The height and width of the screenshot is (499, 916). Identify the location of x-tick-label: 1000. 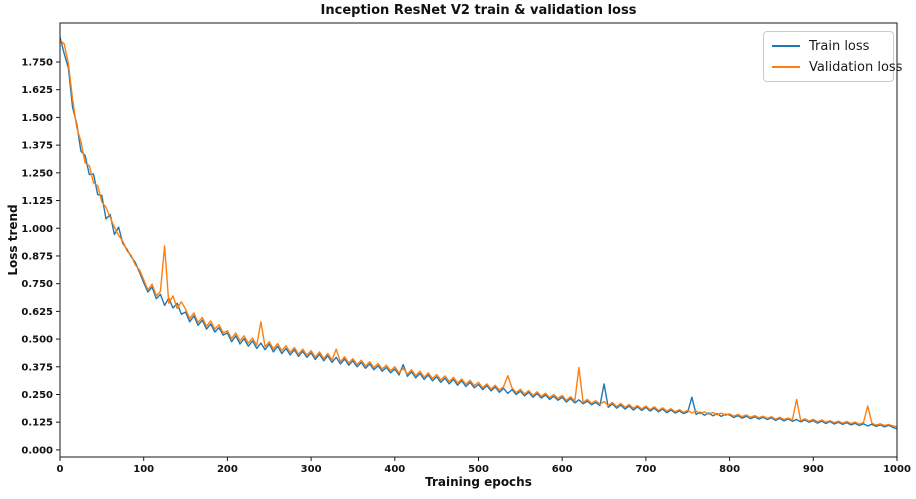
(897, 469).